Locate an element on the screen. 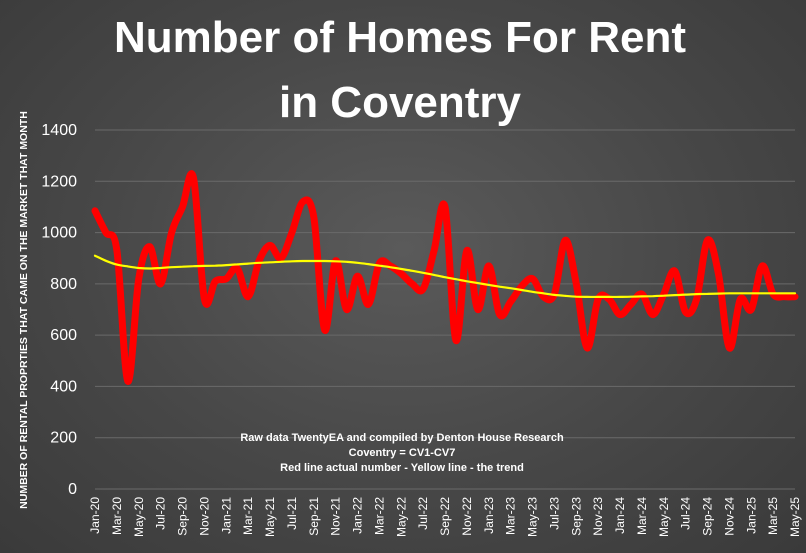  x-tick-label: Sep-23 is located at coordinates (576, 516).